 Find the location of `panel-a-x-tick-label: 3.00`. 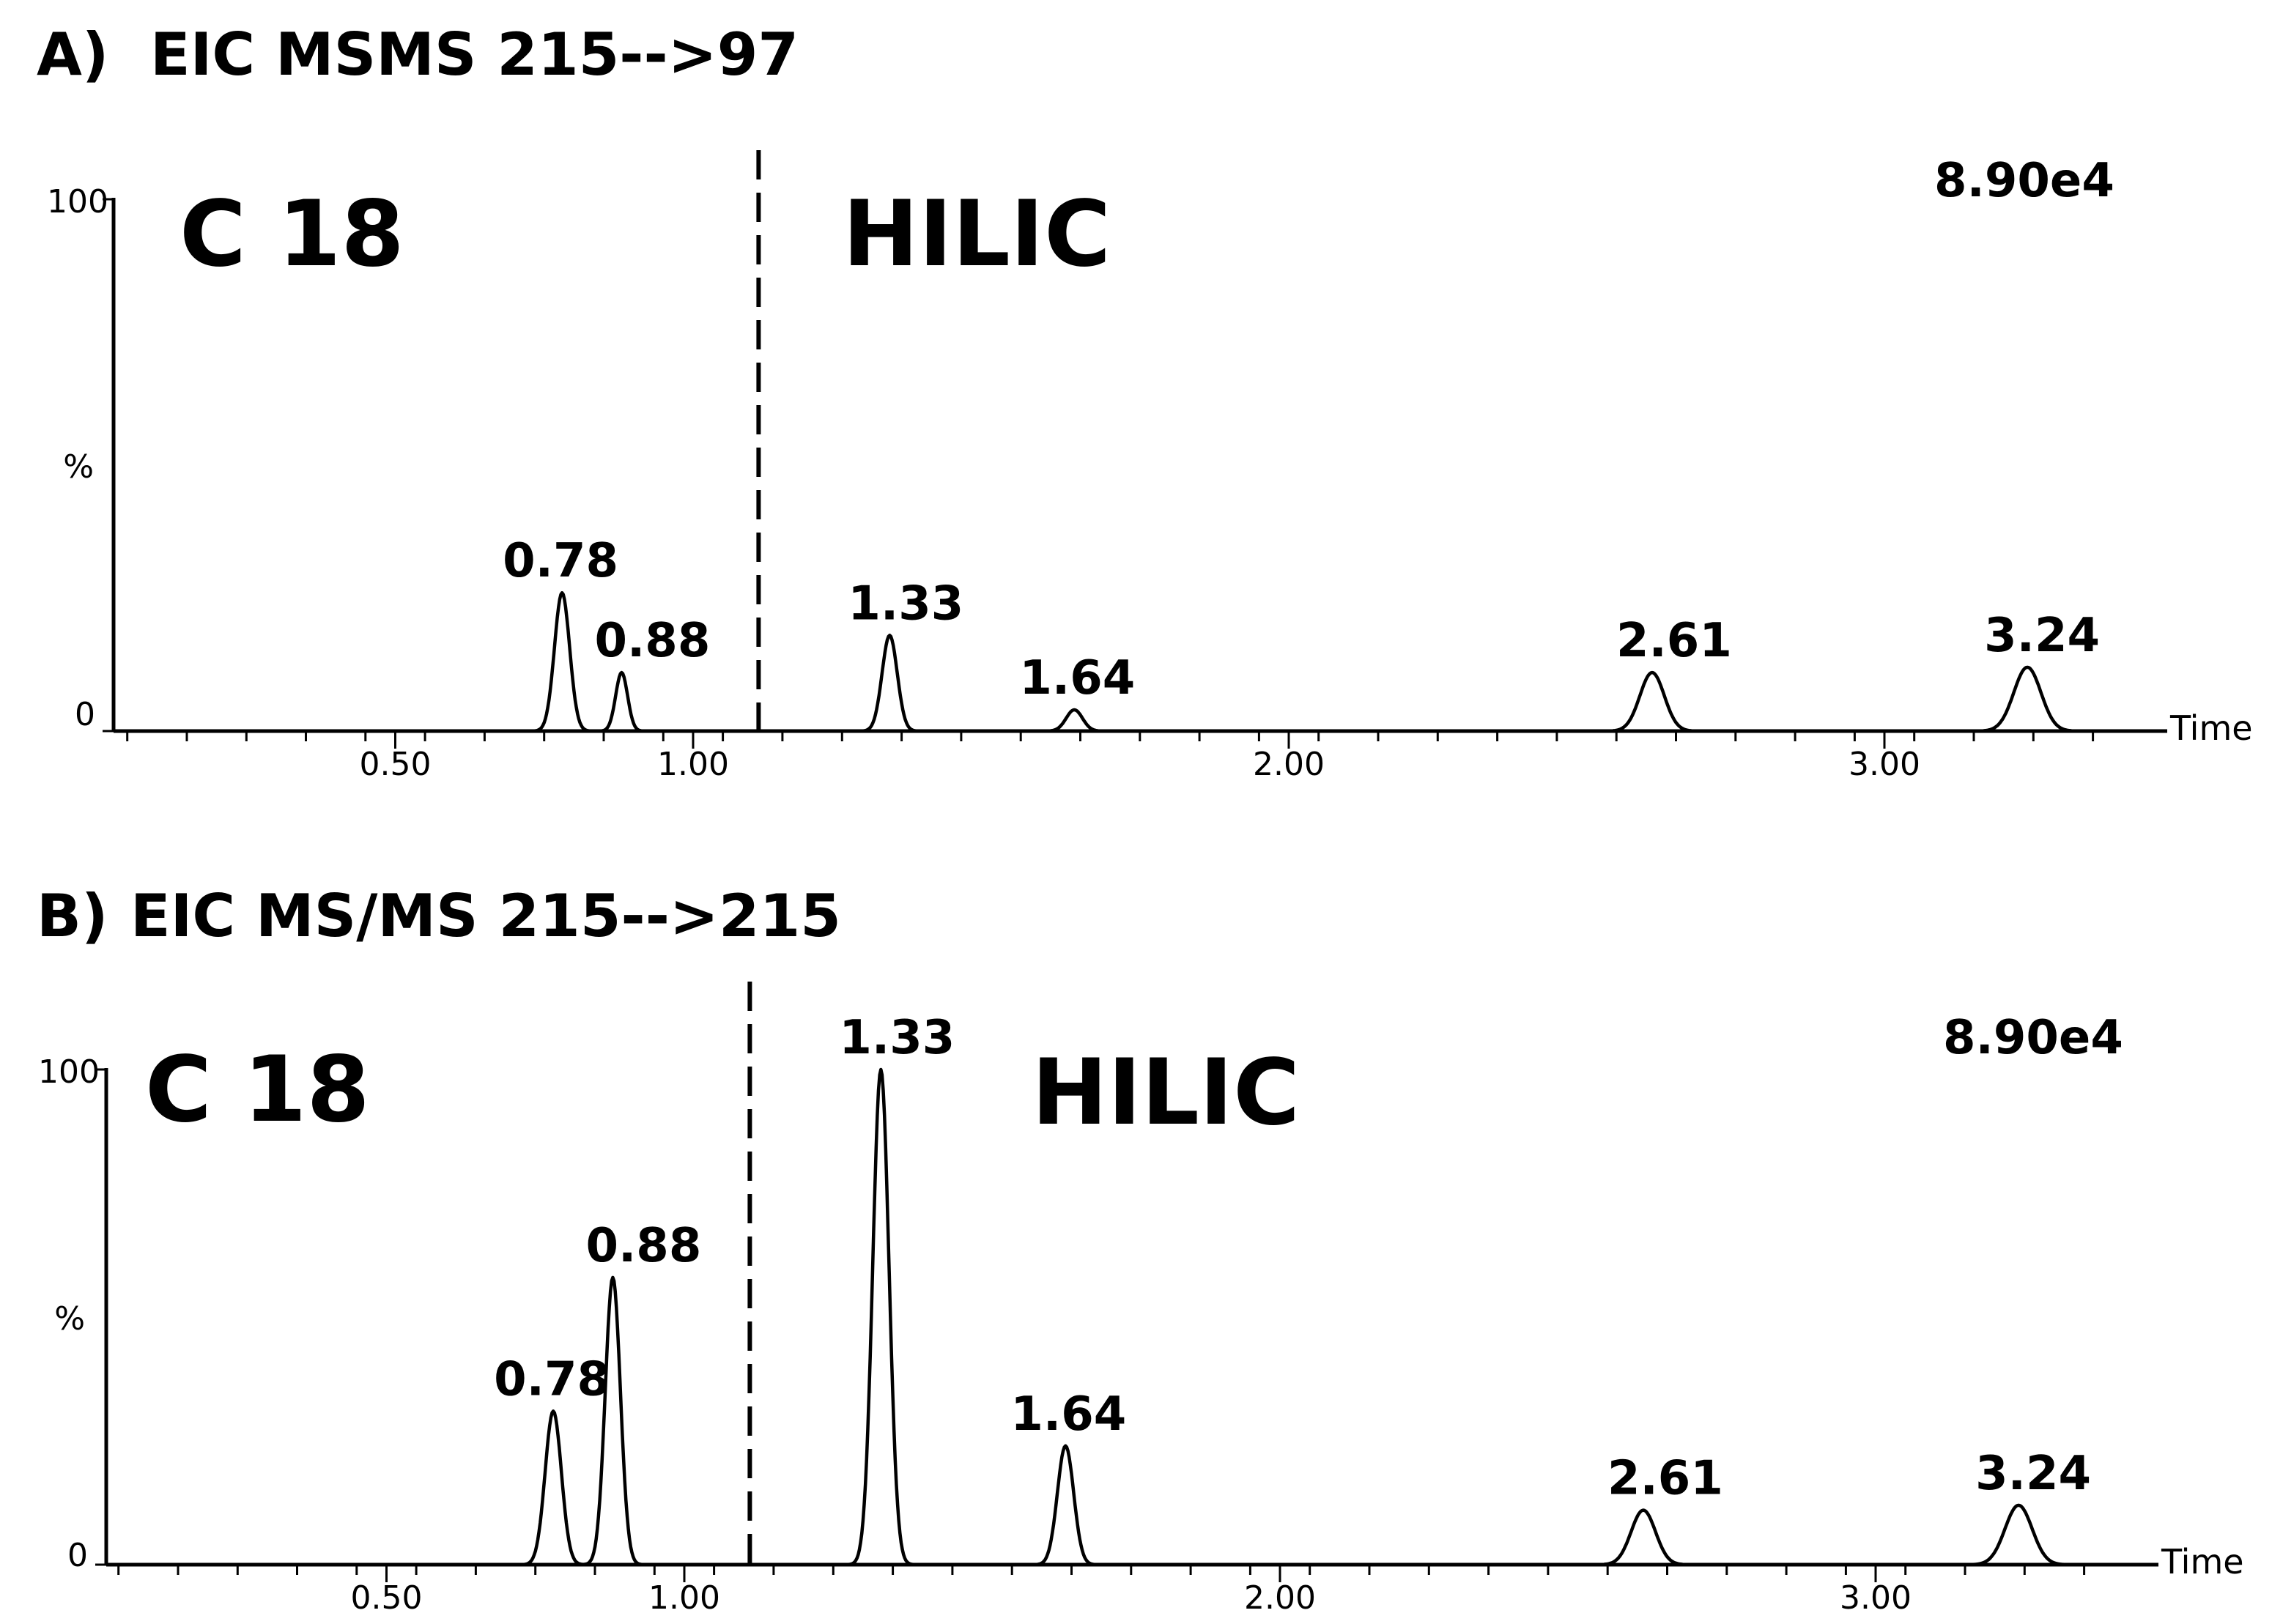

panel-a-x-tick-label: 3.00 is located at coordinates (1884, 765).